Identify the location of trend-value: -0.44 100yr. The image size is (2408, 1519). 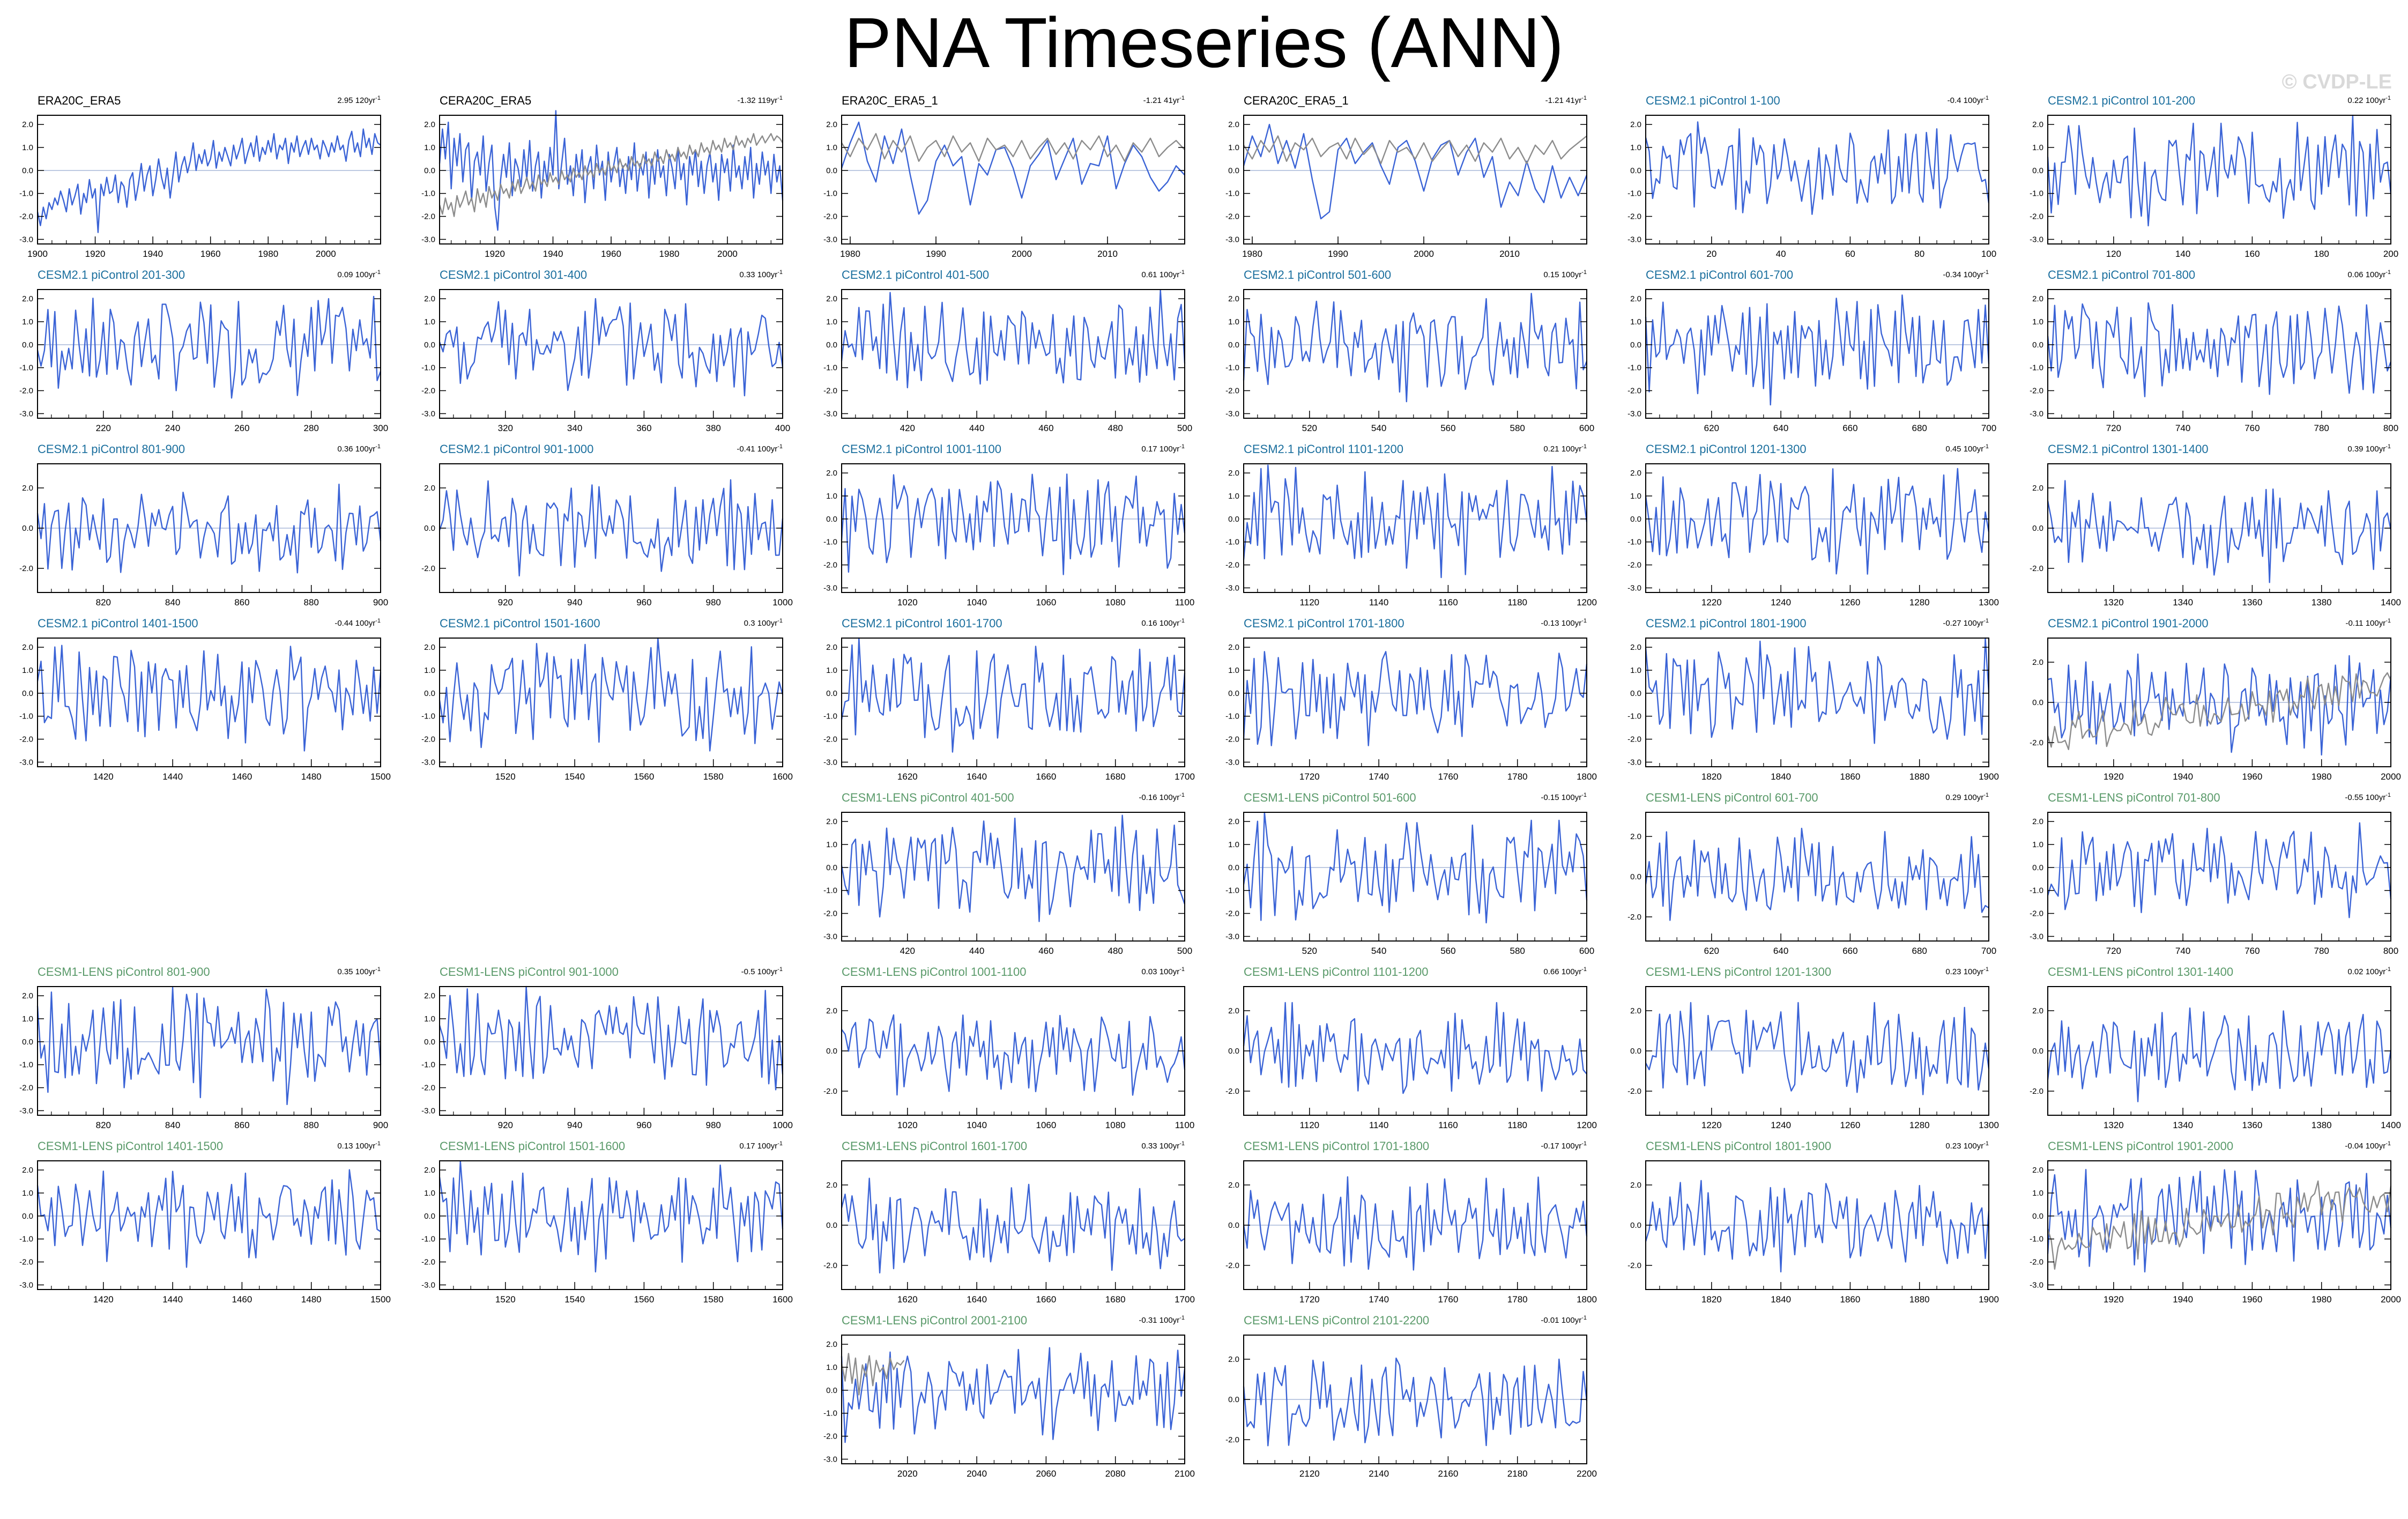
(356, 623).